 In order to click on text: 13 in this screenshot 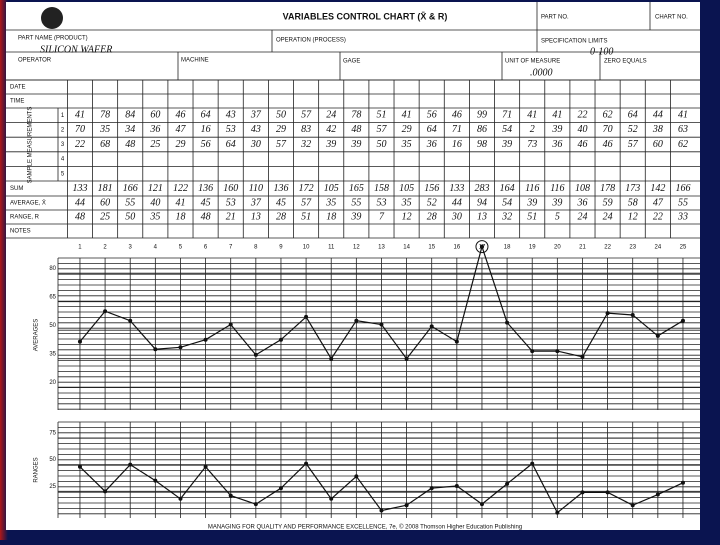, I will do `click(381, 248)`.